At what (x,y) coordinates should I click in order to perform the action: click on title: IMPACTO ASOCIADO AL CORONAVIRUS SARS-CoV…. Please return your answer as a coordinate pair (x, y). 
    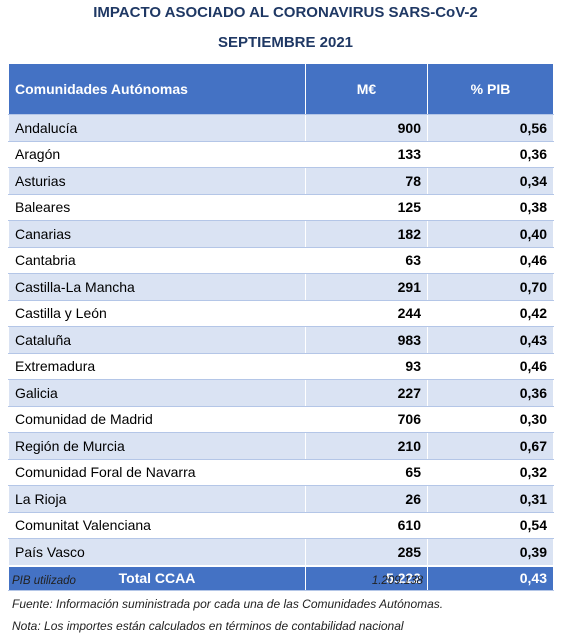
    Looking at the image, I should click on (285, 12).